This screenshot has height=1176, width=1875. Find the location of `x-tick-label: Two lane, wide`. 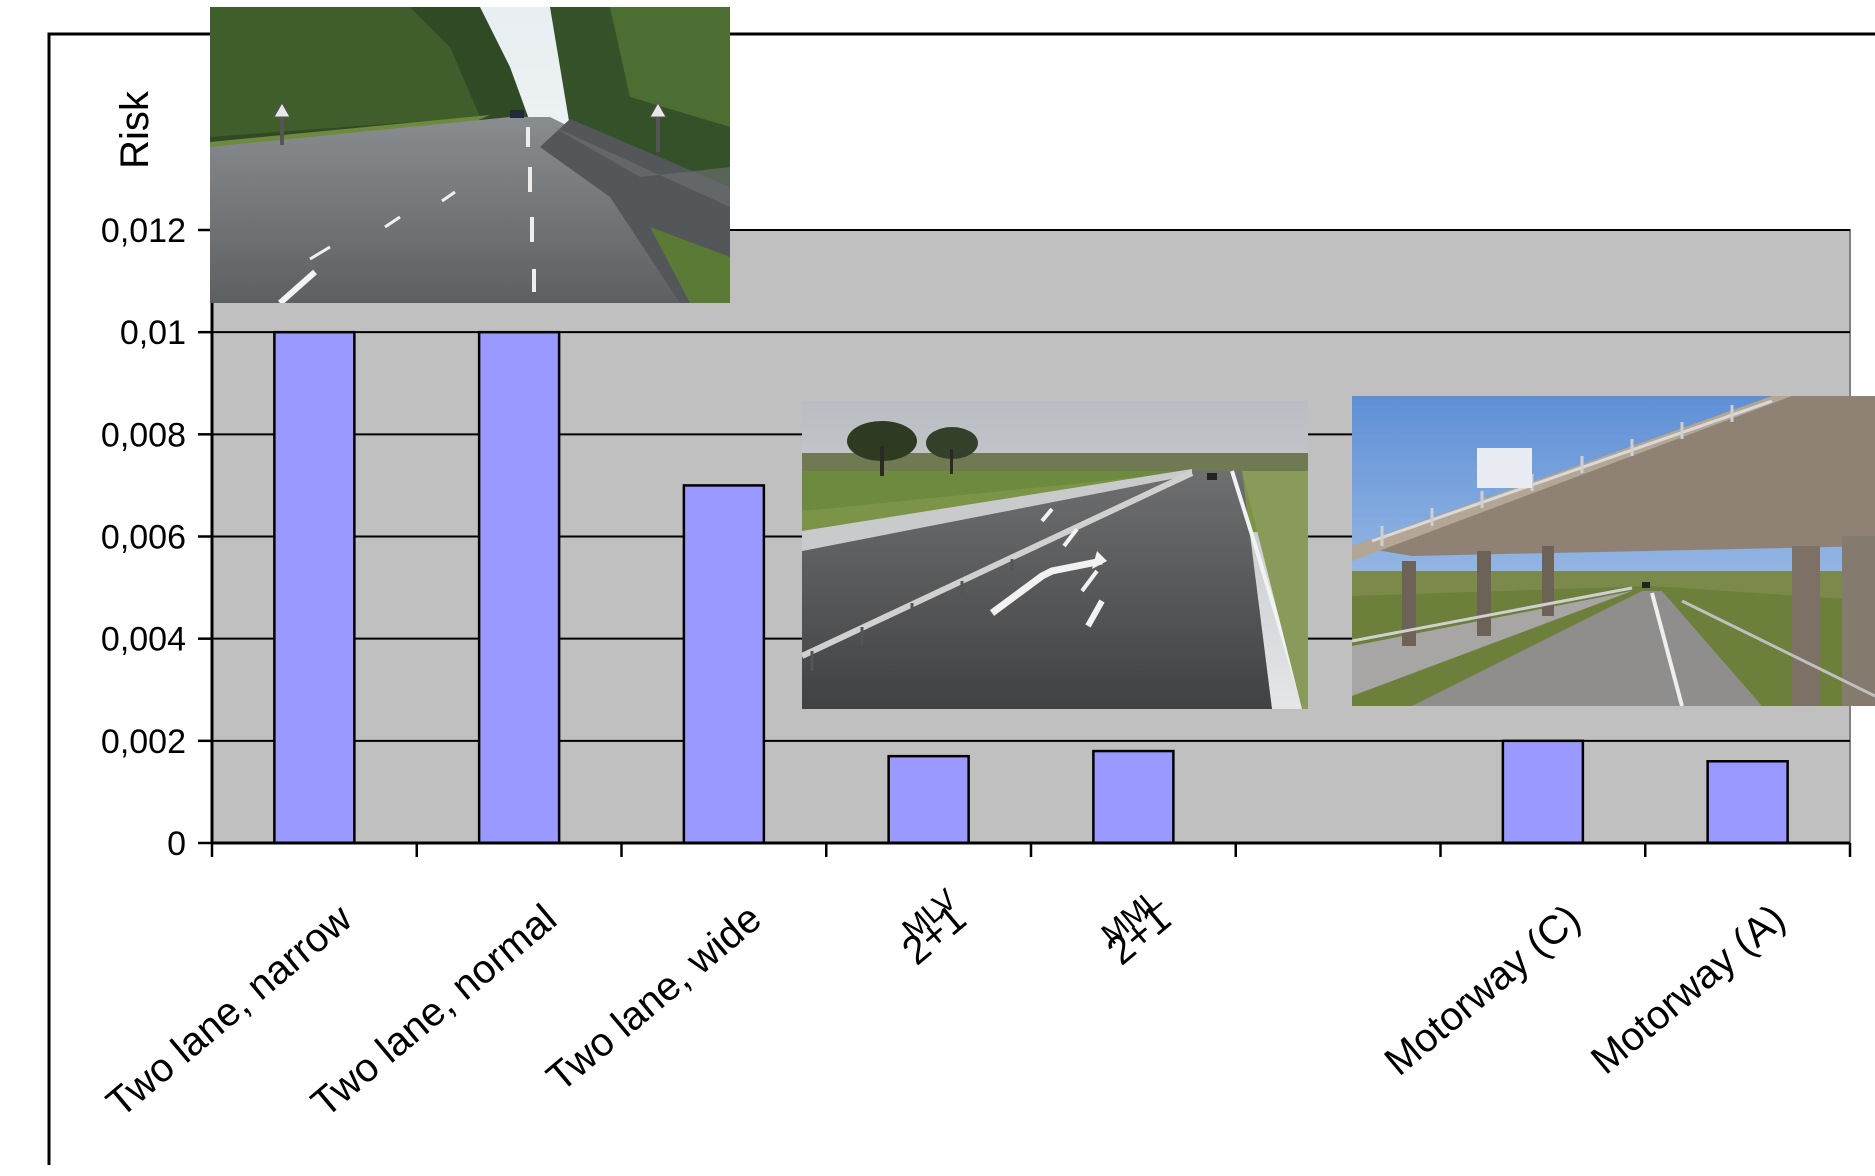

x-tick-label: Two lane, wide is located at coordinates (654, 998).